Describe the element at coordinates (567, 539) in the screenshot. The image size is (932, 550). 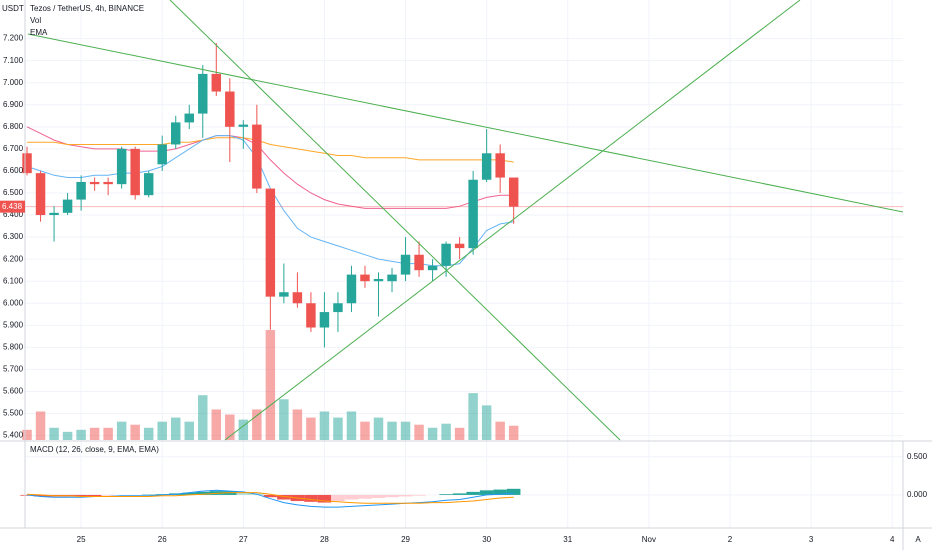
I see `x-tick-label: 31` at that location.